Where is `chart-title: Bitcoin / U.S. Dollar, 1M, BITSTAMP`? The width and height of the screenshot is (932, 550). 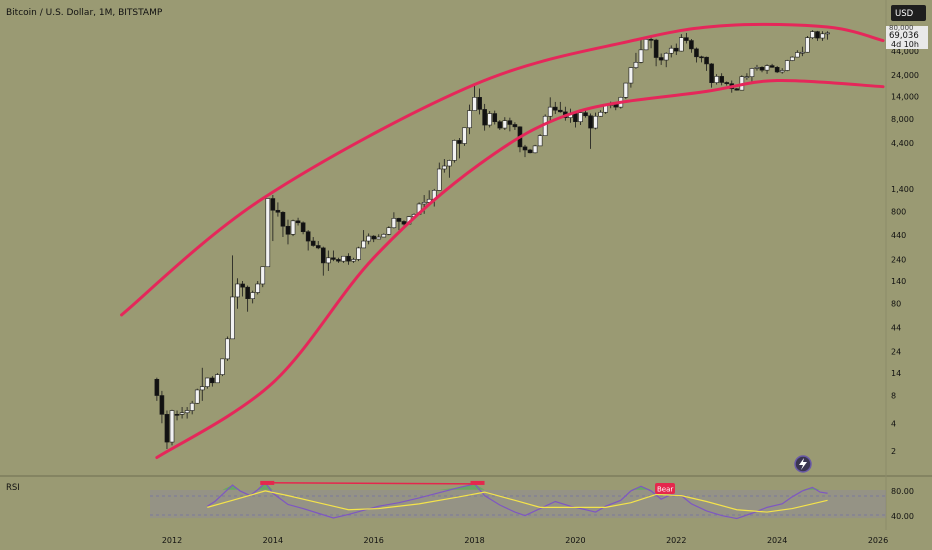 chart-title: Bitcoin / U.S. Dollar, 1M, BITSTAMP is located at coordinates (84, 13).